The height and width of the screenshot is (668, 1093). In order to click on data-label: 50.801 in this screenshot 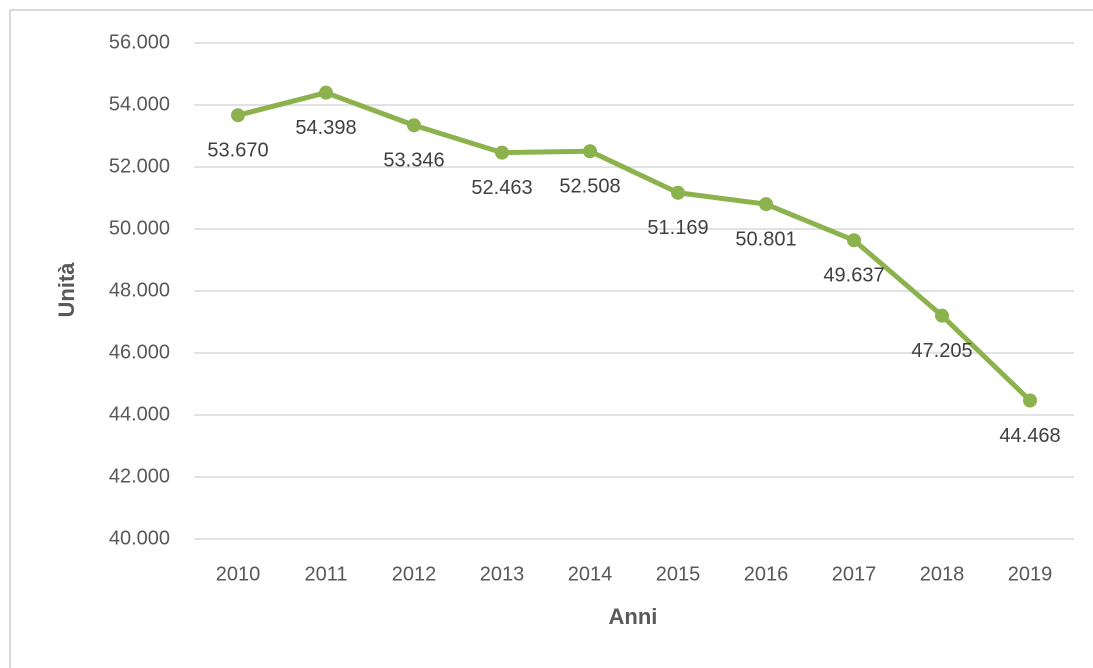, I will do `click(765, 239)`.